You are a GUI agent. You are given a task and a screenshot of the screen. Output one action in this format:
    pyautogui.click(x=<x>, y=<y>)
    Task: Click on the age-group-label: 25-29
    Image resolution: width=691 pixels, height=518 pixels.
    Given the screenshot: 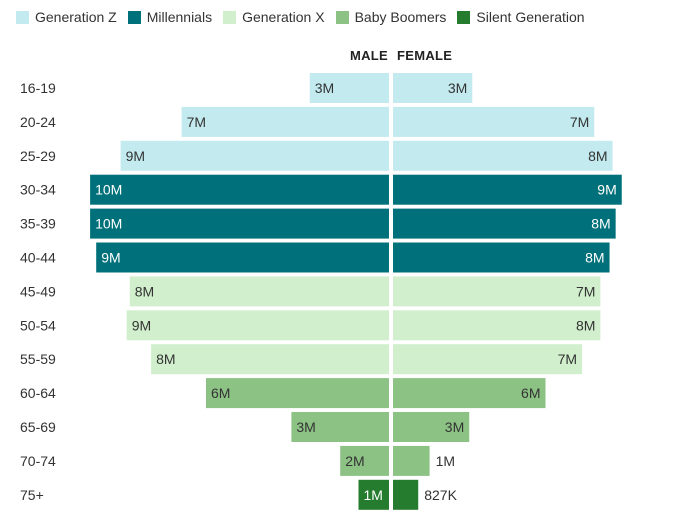 What is the action you would take?
    pyautogui.click(x=38, y=156)
    